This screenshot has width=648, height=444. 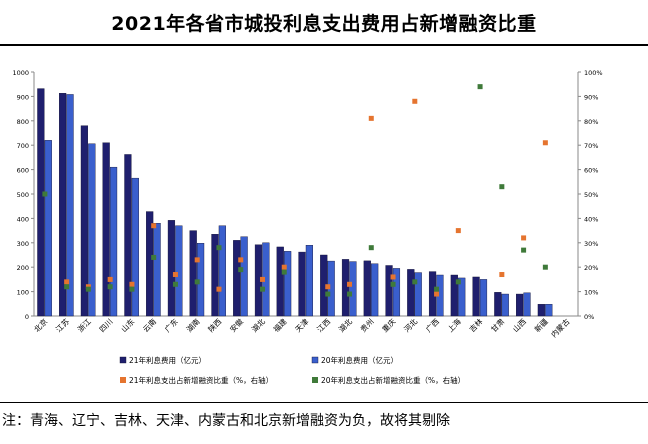 What do you see at coordinates (359, 360) in the screenshot?
I see `legend-label-1: 20年利息费用（亿元）` at bounding box center [359, 360].